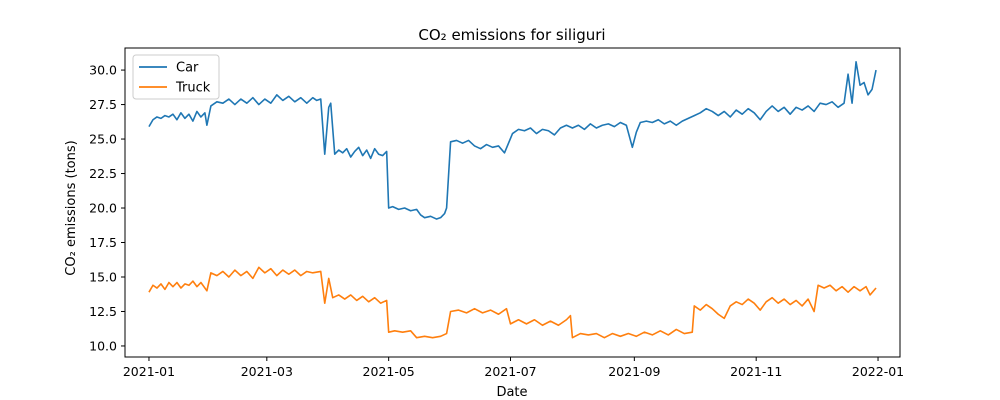 This screenshot has width=1000, height=400. What do you see at coordinates (103, 208) in the screenshot?
I see `y-tick-label: 20.0` at bounding box center [103, 208].